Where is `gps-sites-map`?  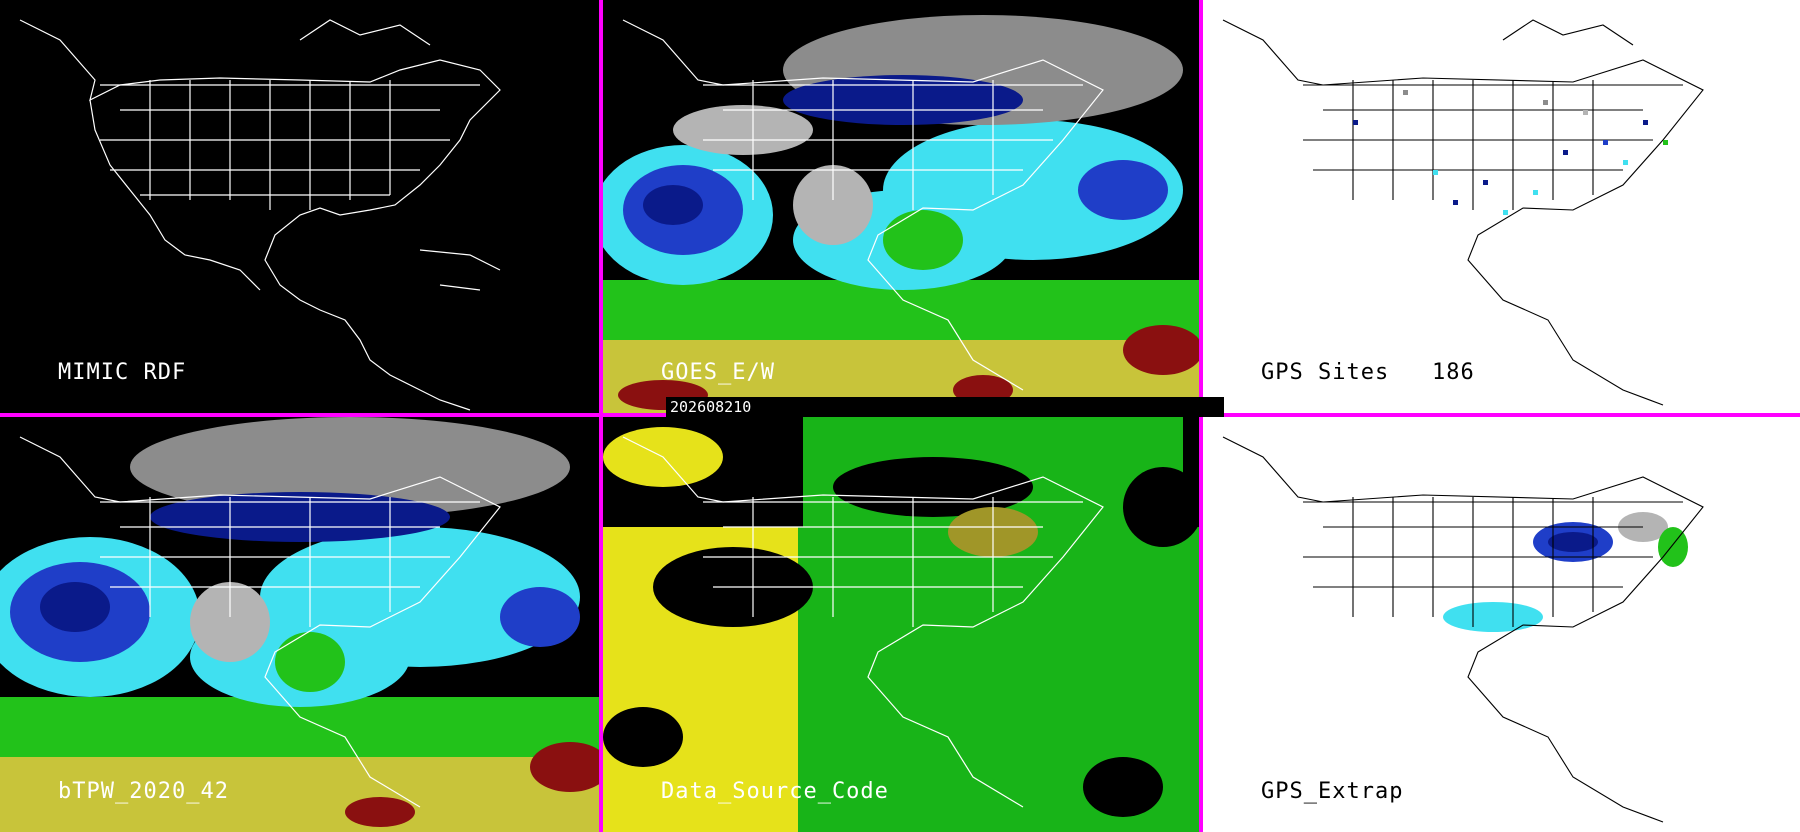 gps-sites-map is located at coordinates (1463, 212).